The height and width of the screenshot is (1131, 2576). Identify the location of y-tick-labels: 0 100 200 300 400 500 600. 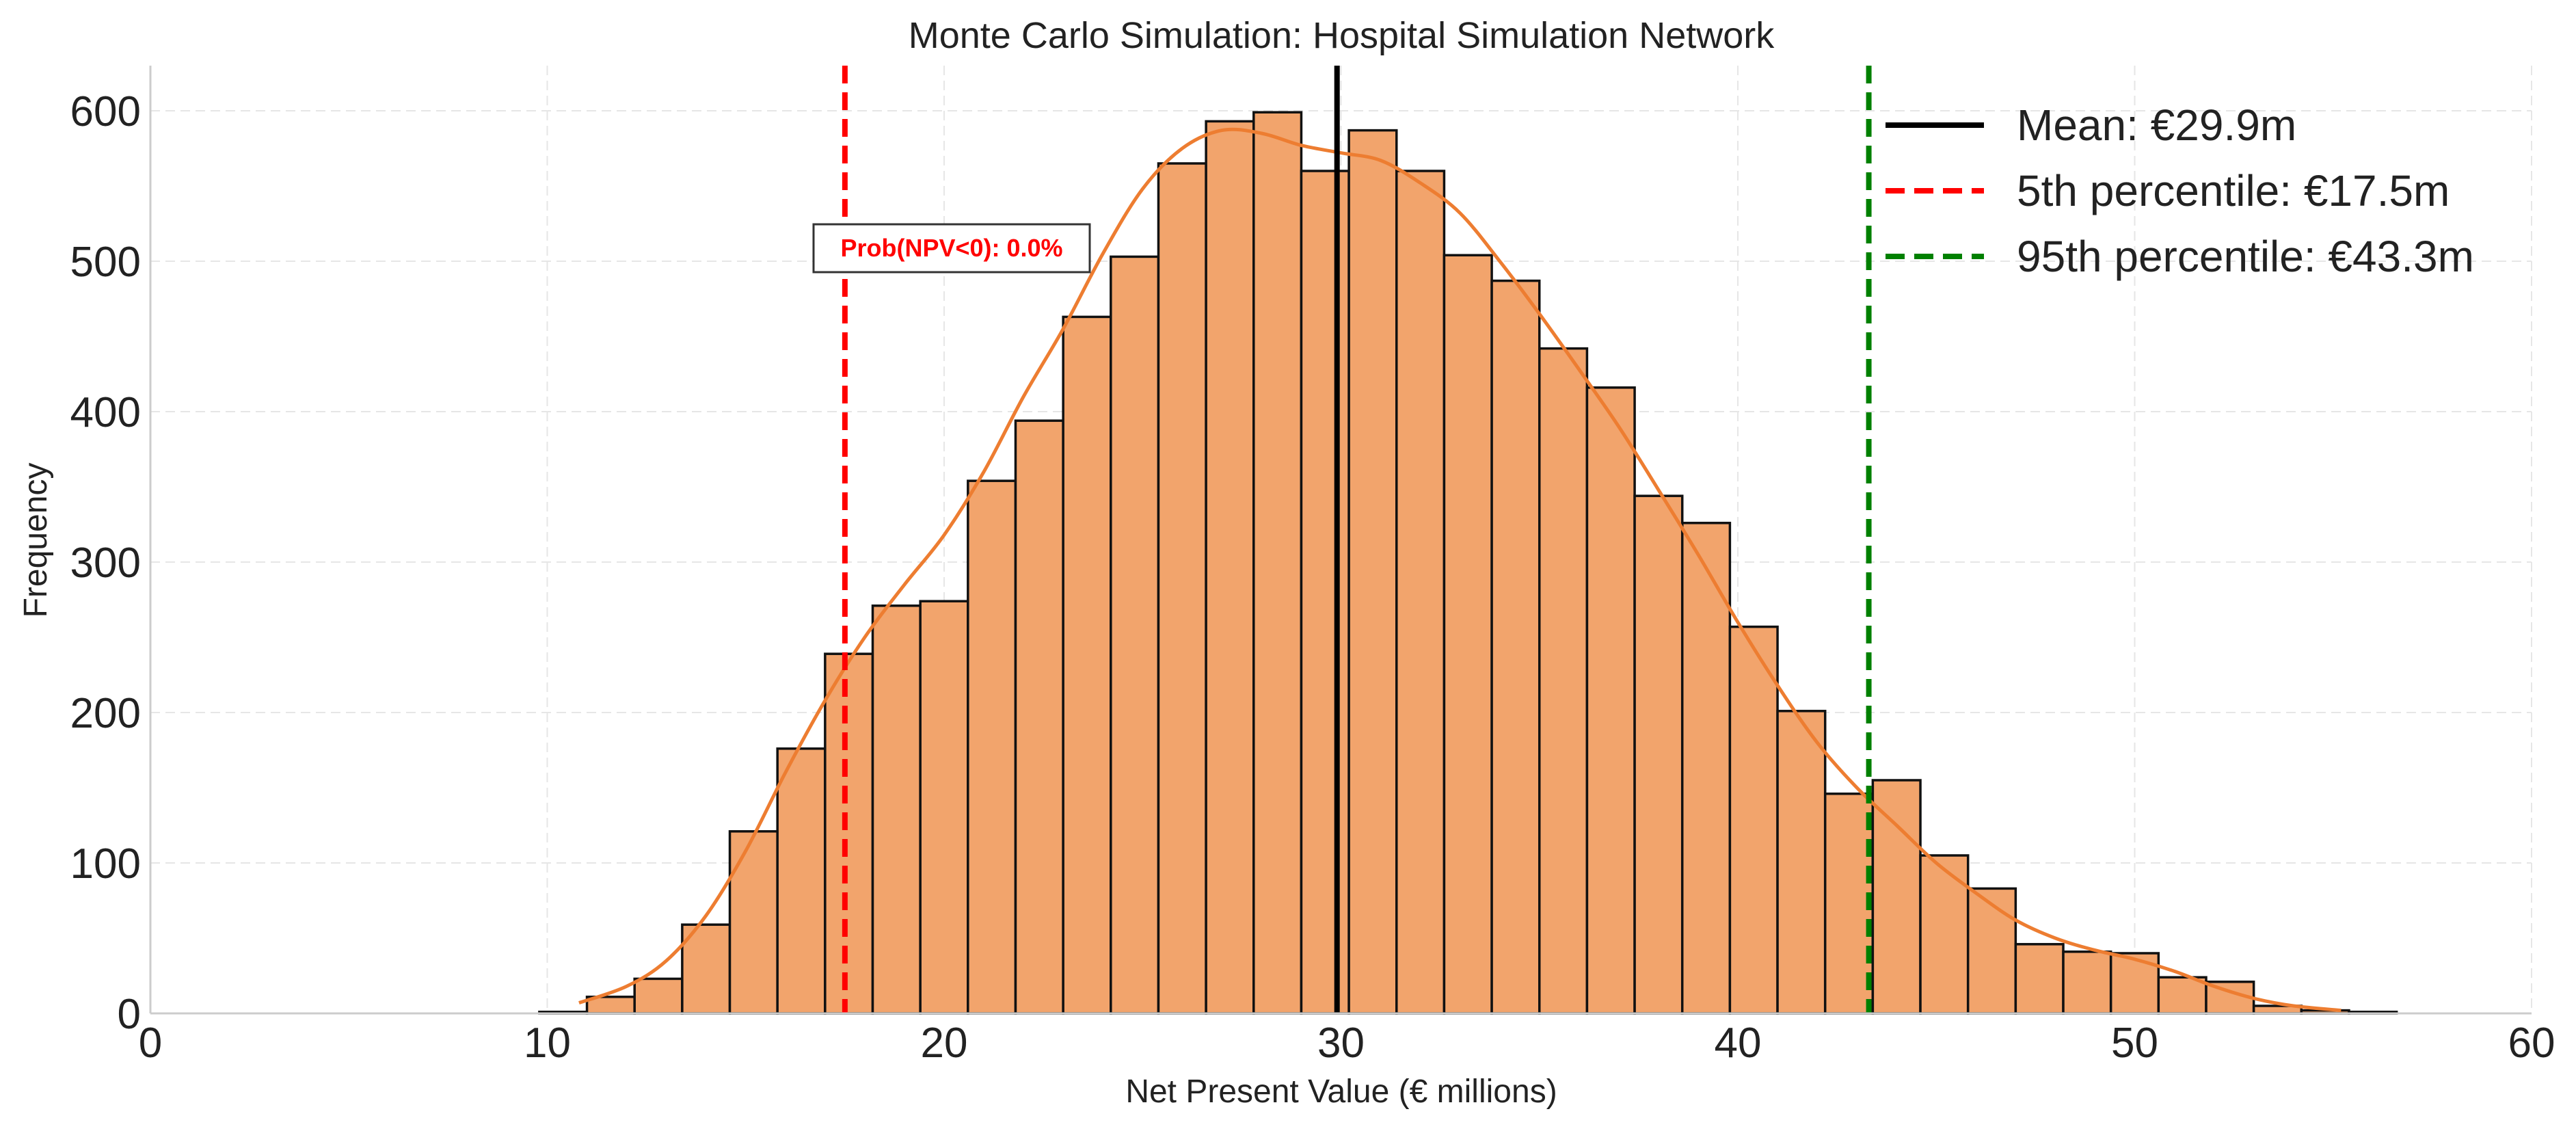
(105, 563).